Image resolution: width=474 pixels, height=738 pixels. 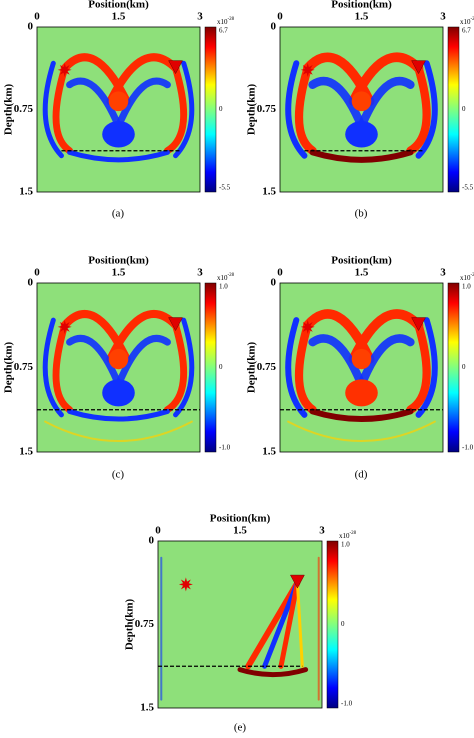 What do you see at coordinates (240, 628) in the screenshot?
I see `wavefield-image` at bounding box center [240, 628].